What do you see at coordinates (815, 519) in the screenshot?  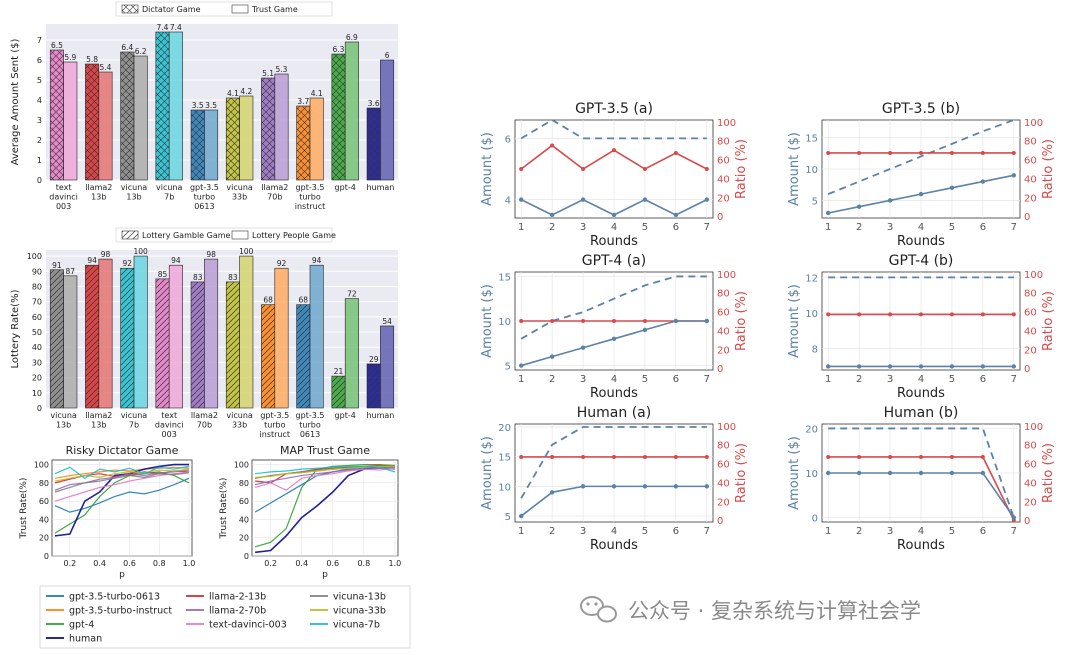 I see `left-tick-label: 0` at bounding box center [815, 519].